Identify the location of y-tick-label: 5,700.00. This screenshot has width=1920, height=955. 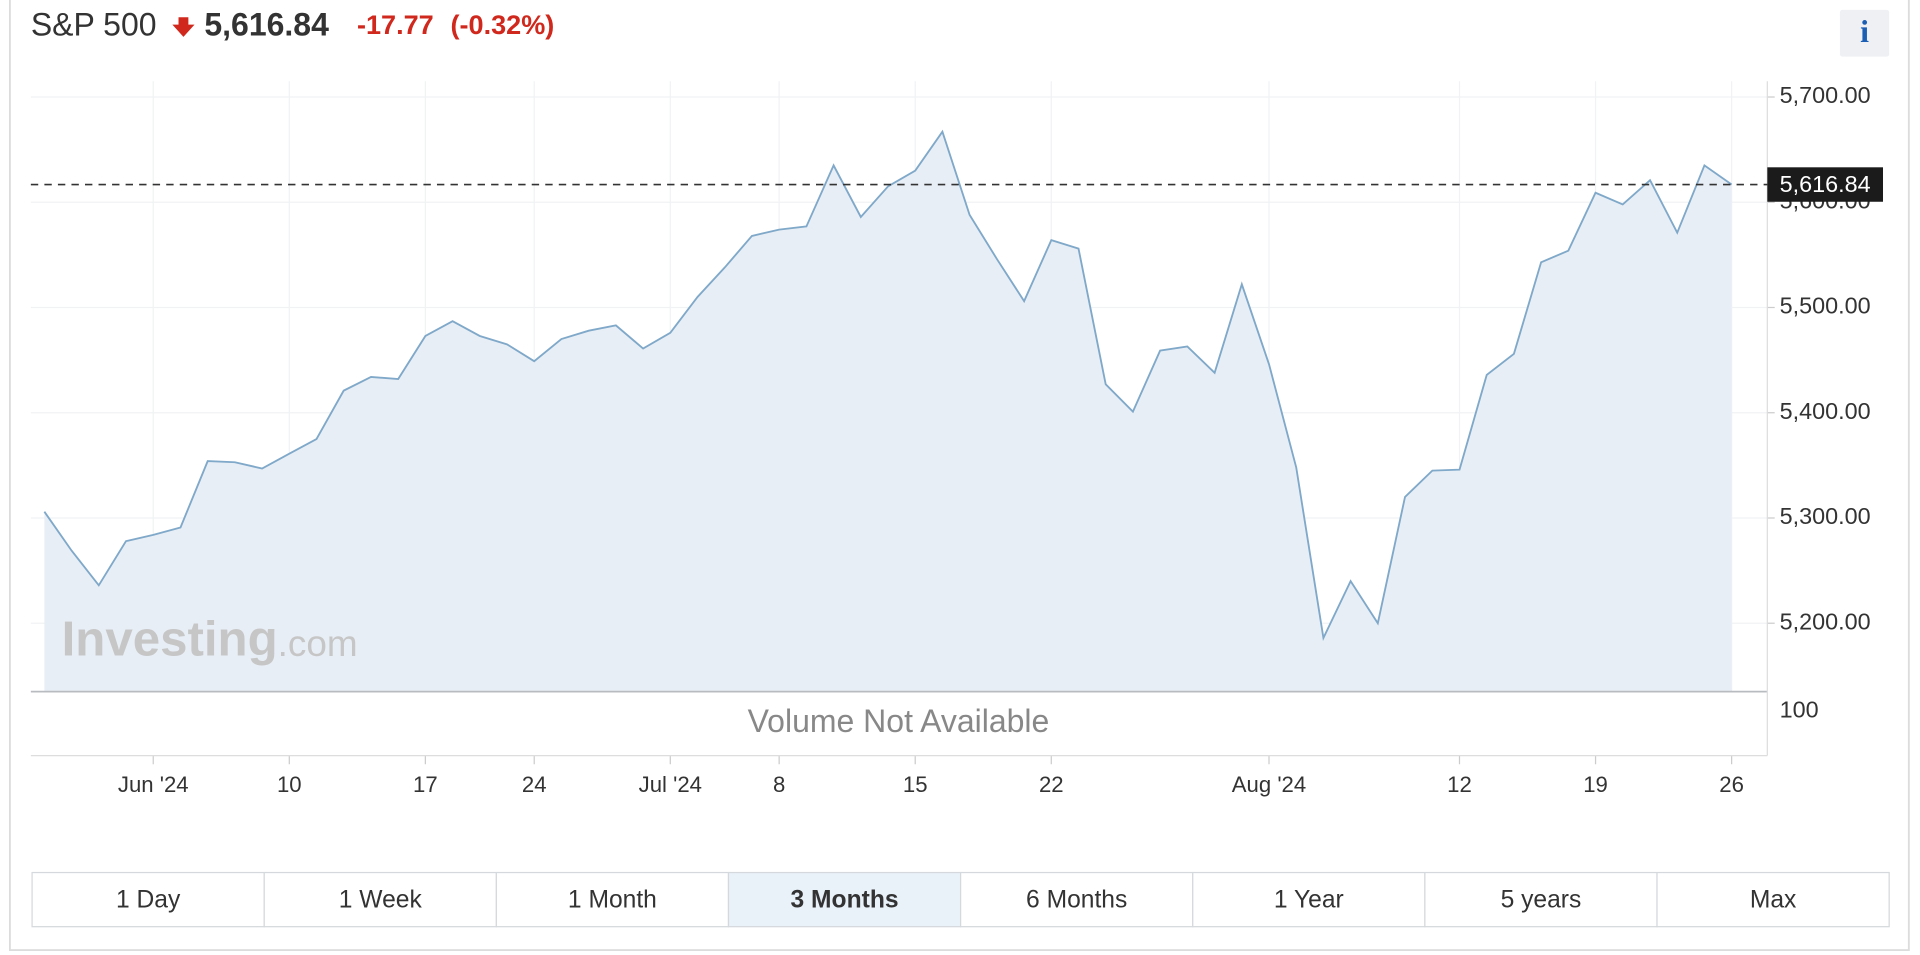
(1825, 95).